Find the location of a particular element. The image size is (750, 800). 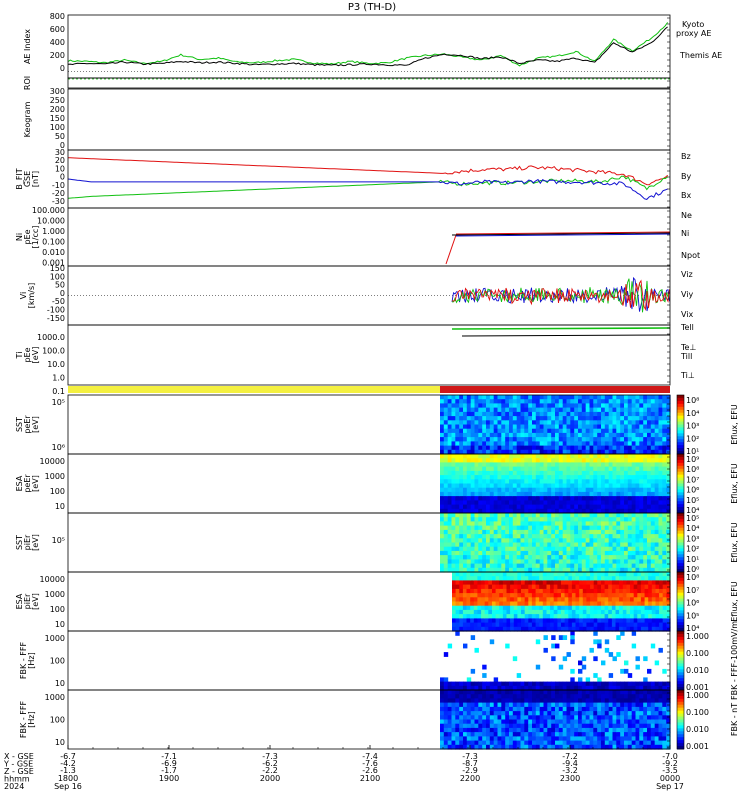

keo-frame is located at coordinates (369, 119).